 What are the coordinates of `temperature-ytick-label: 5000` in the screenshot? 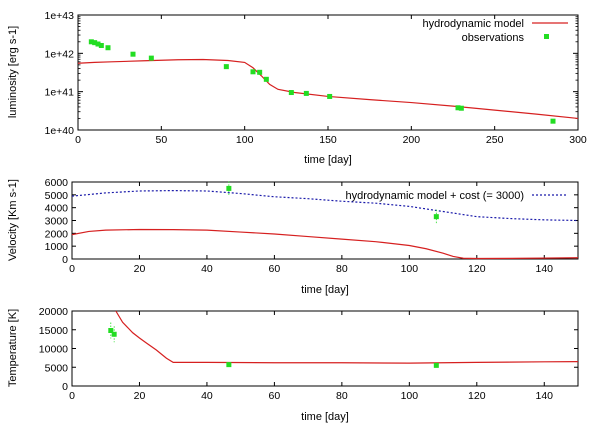 It's located at (57, 368).